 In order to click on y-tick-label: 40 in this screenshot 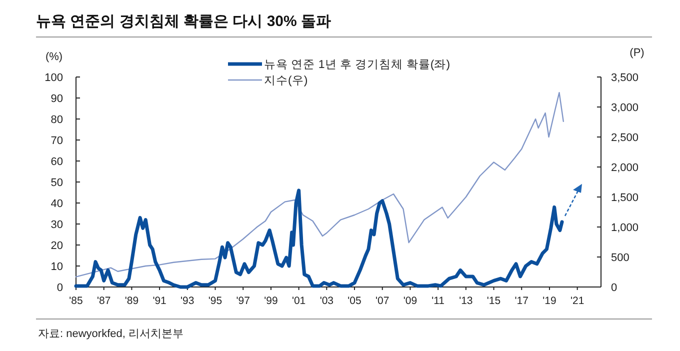, I will do `click(56, 204)`.